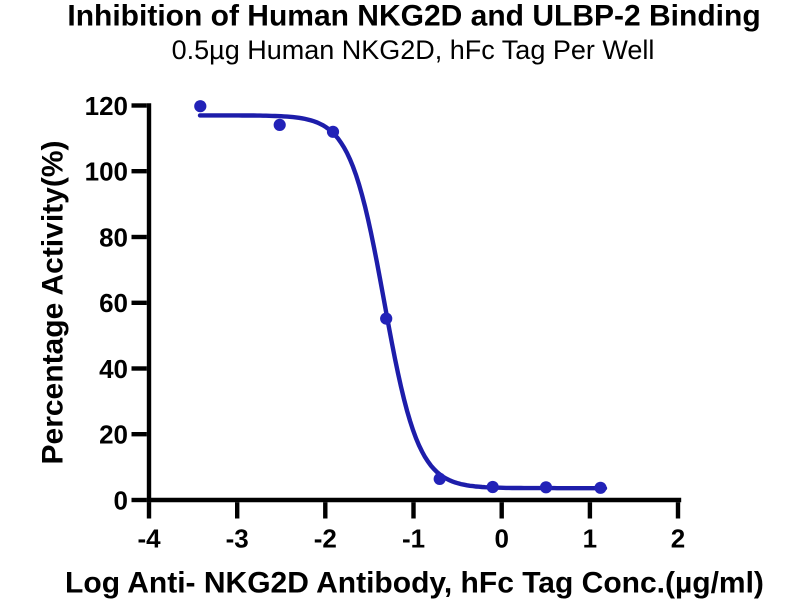 The width and height of the screenshot is (800, 600). Describe the element at coordinates (113, 303) in the screenshot. I see `svg-text: 60` at that location.